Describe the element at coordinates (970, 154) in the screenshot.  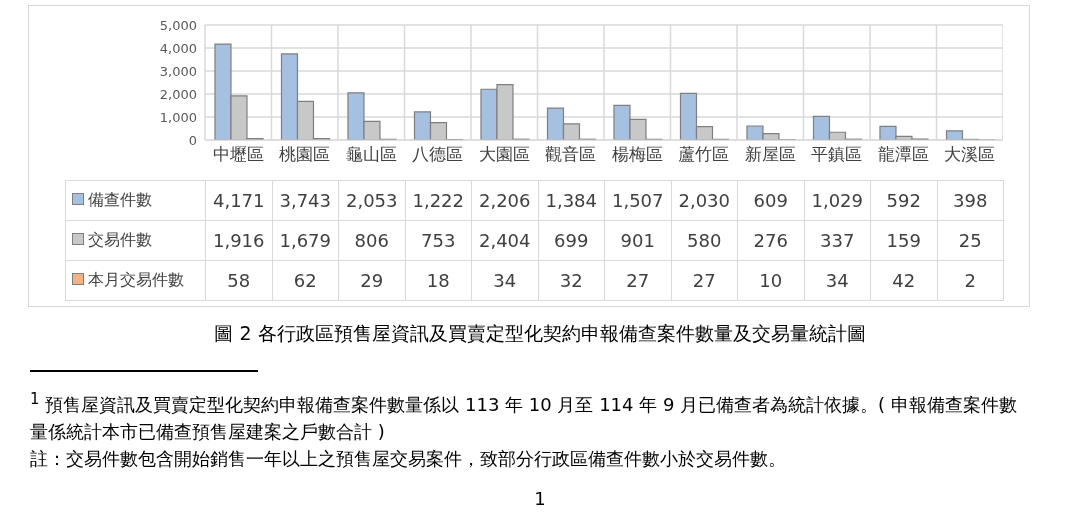
I see `x-tick-label: 大溪區` at that location.